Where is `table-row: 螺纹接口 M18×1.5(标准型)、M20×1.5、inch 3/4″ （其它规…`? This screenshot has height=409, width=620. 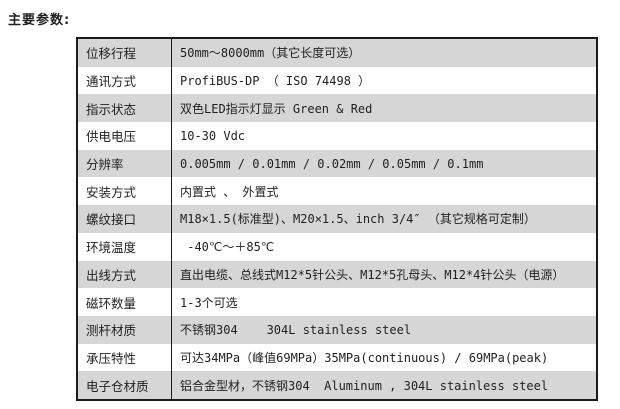 table-row: 螺纹接口 M18×1.5(标准型)、M20×1.5、inch 3/4″ （其它规… is located at coordinates (337, 219).